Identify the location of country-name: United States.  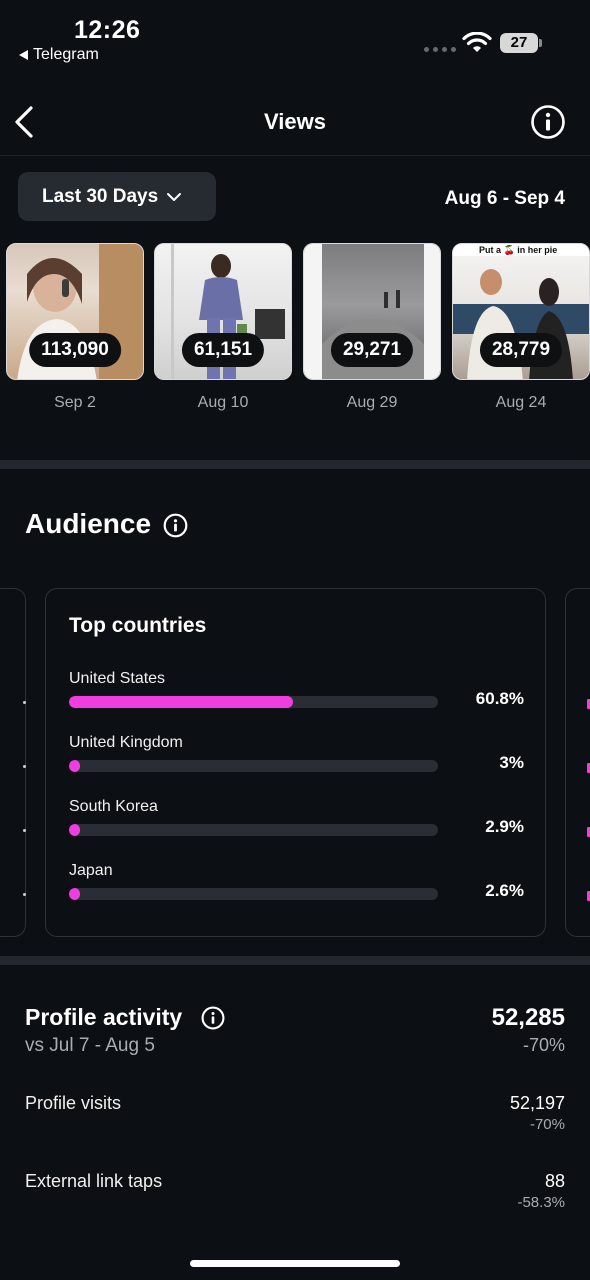
(117, 678).